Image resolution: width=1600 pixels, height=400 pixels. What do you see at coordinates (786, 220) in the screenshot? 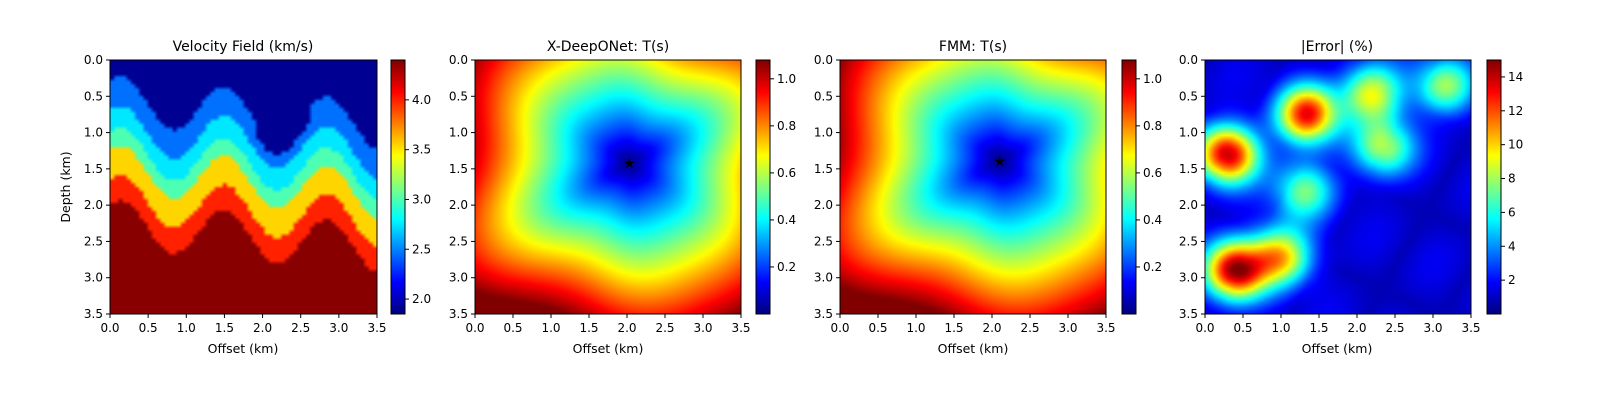
I see `colorbar-tick-label: 0.4` at bounding box center [786, 220].